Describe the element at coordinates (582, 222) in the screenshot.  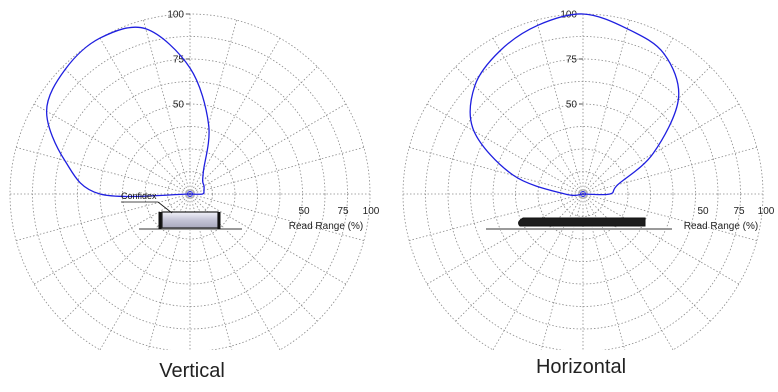
I see `horizontal-tag-body` at that location.